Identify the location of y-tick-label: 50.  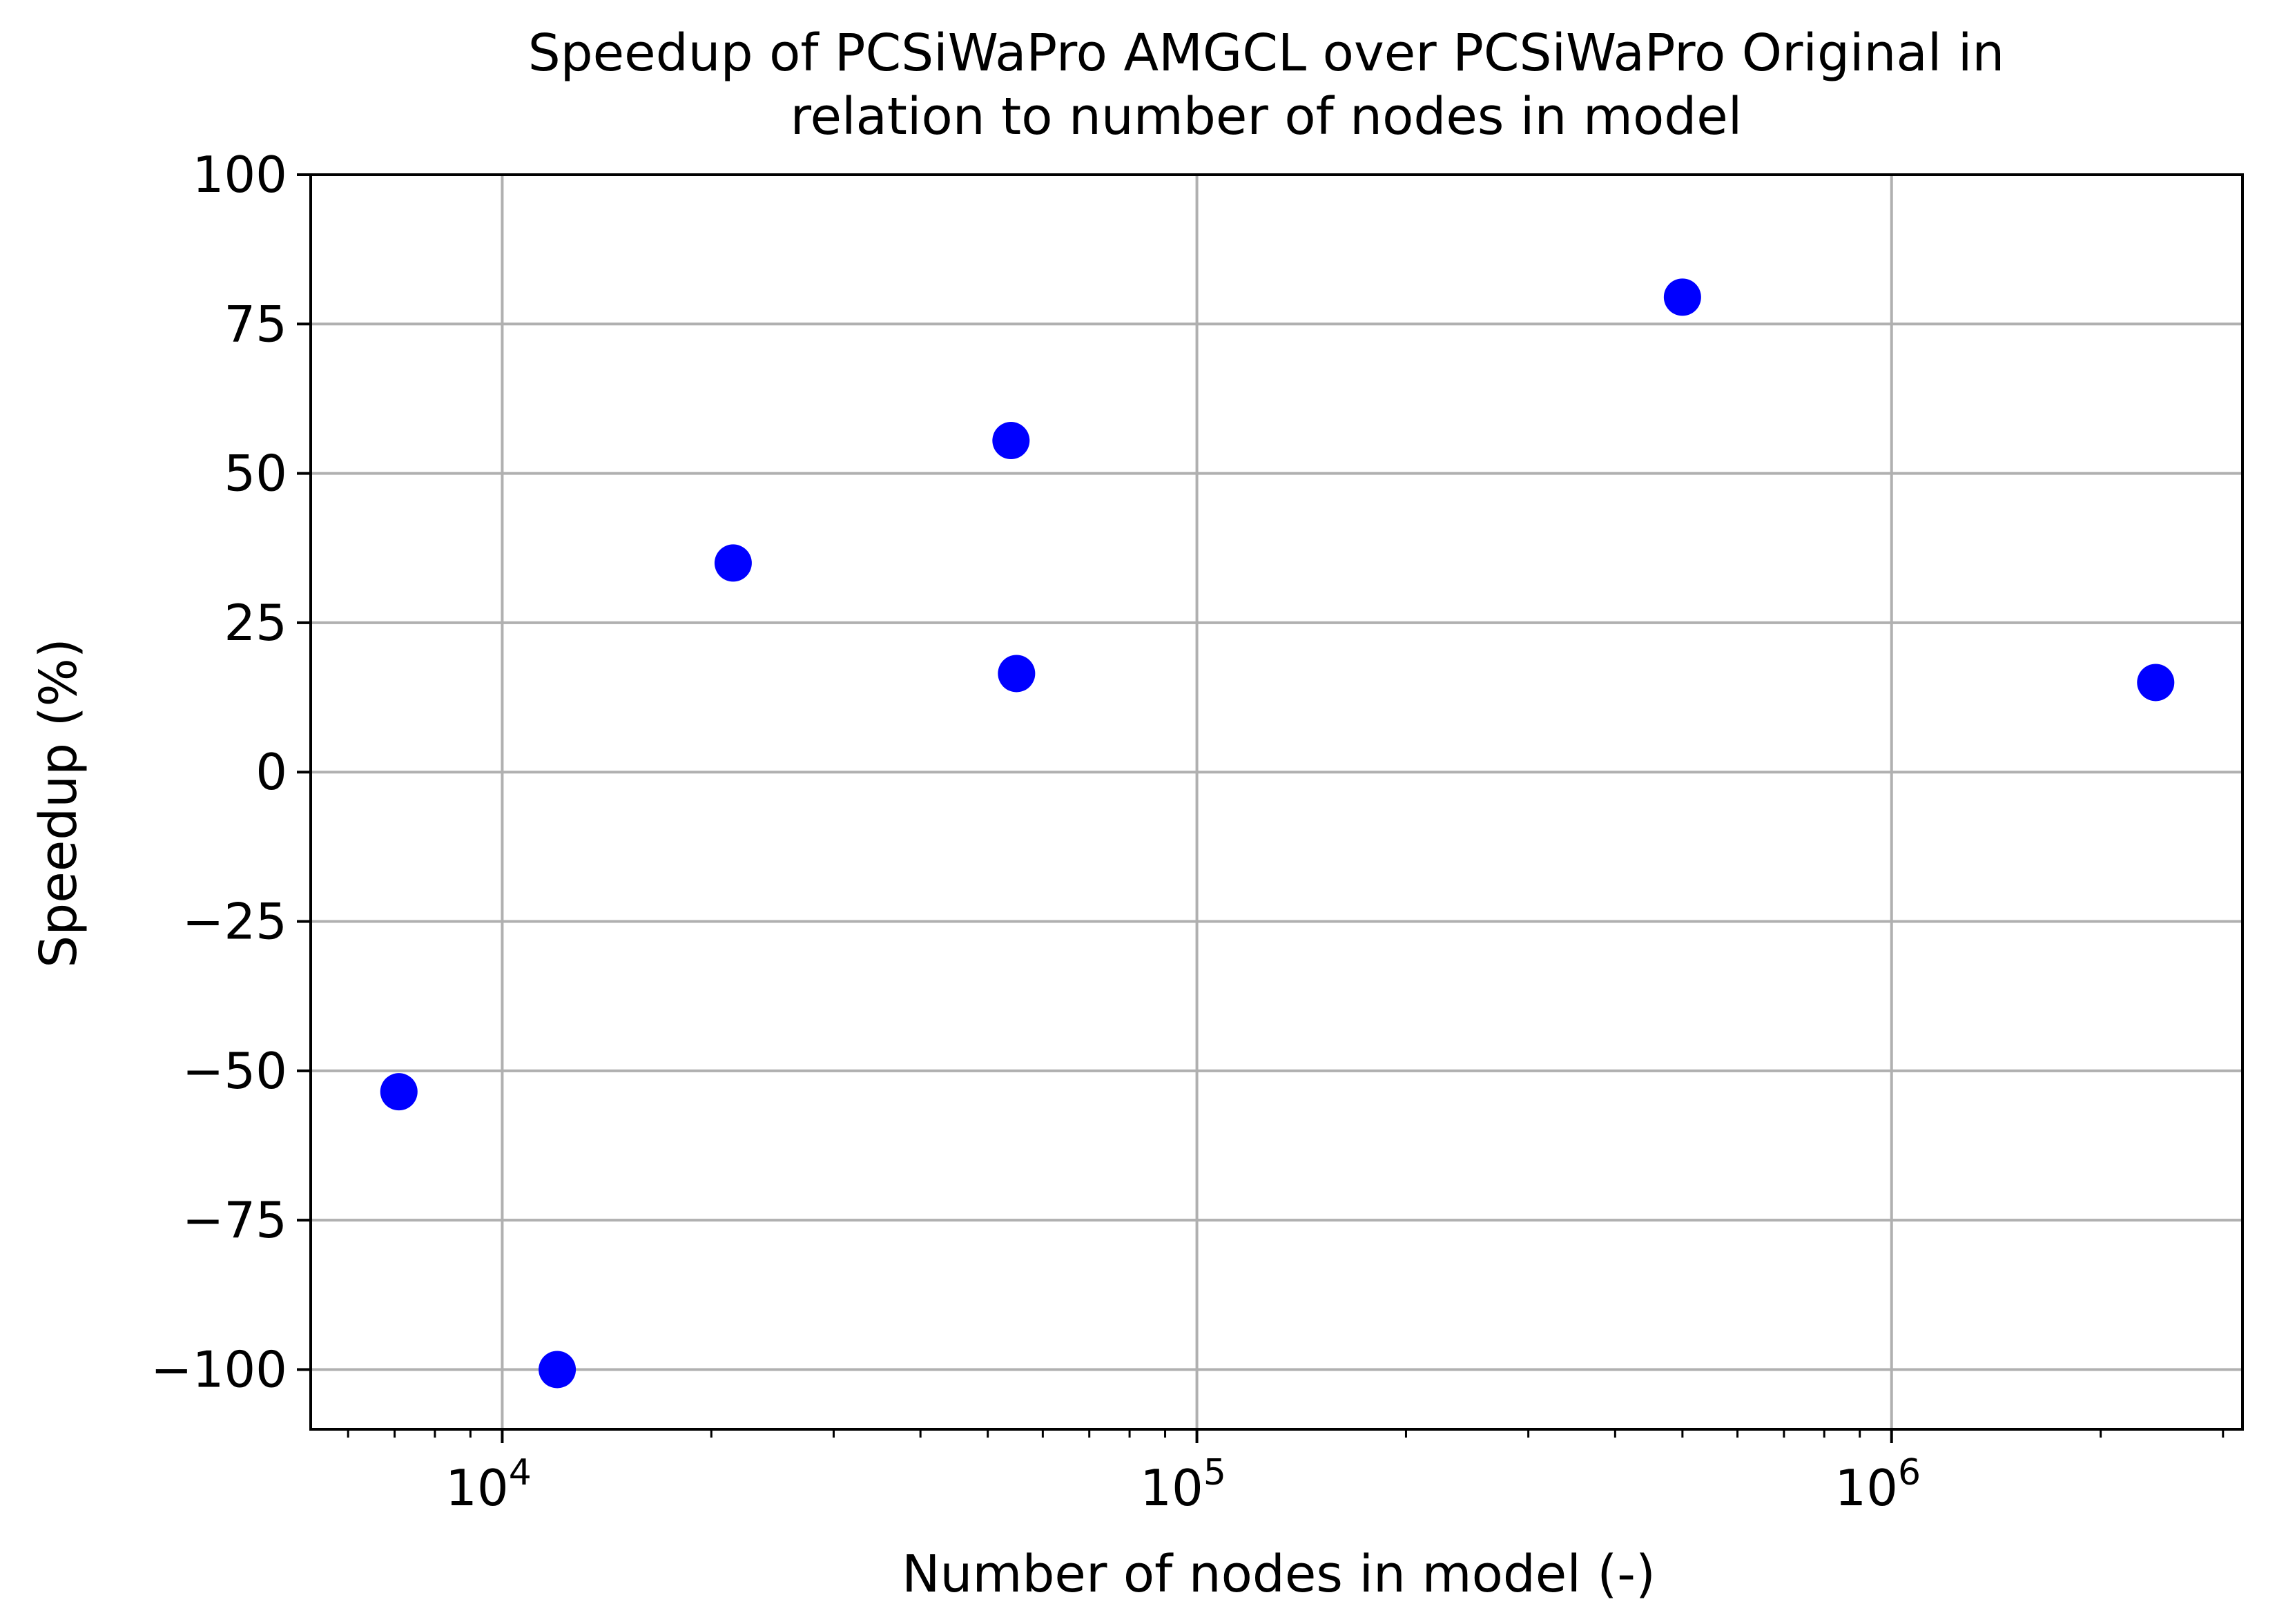
(255, 474).